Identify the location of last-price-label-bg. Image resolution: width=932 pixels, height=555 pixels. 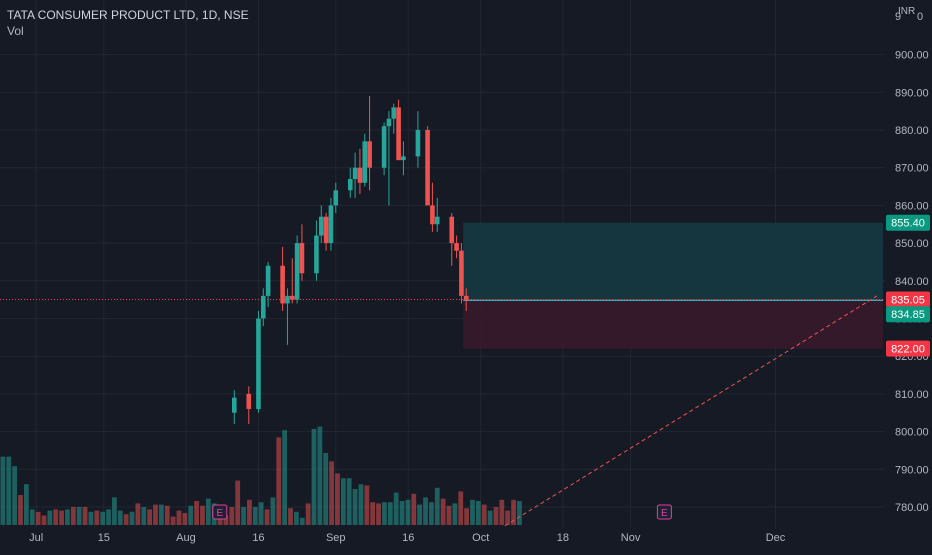
(908, 299).